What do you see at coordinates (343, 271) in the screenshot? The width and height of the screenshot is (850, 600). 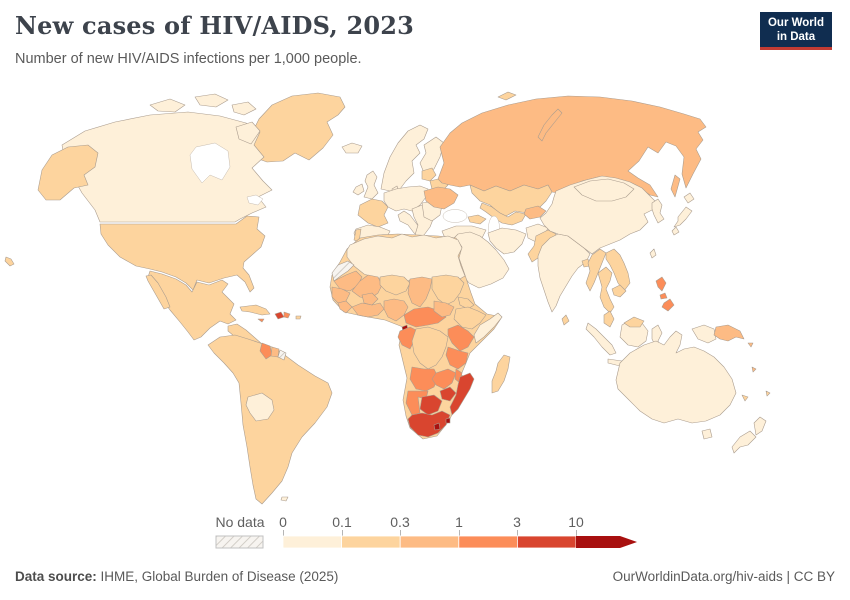 I see `country-western-sahara` at bounding box center [343, 271].